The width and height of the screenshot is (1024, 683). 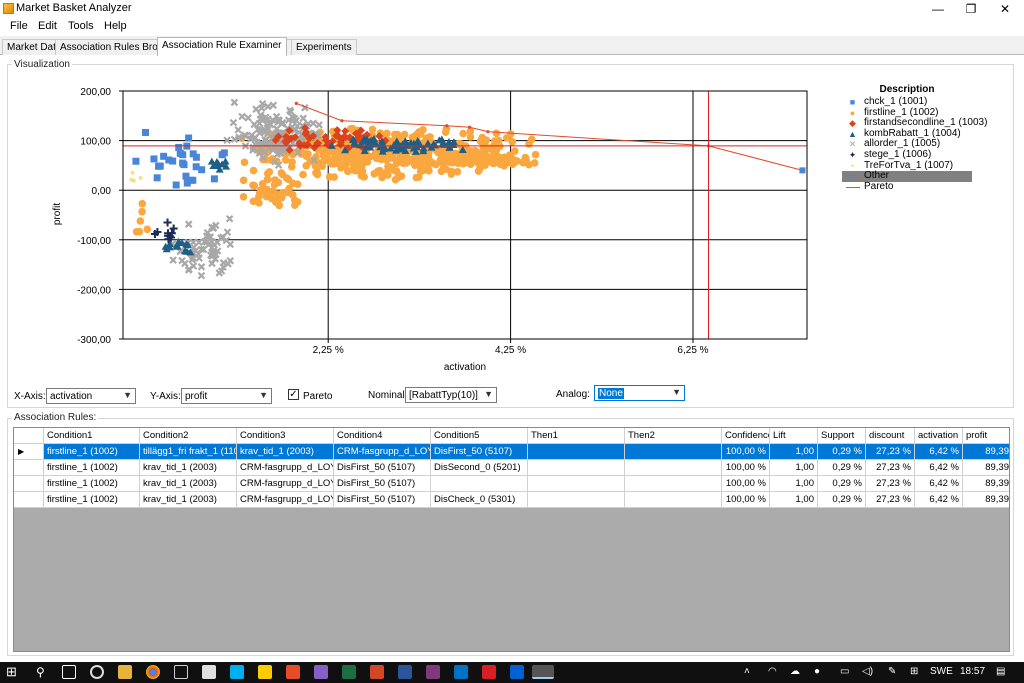 I want to click on column-header: Condition3, so click(x=285, y=436).